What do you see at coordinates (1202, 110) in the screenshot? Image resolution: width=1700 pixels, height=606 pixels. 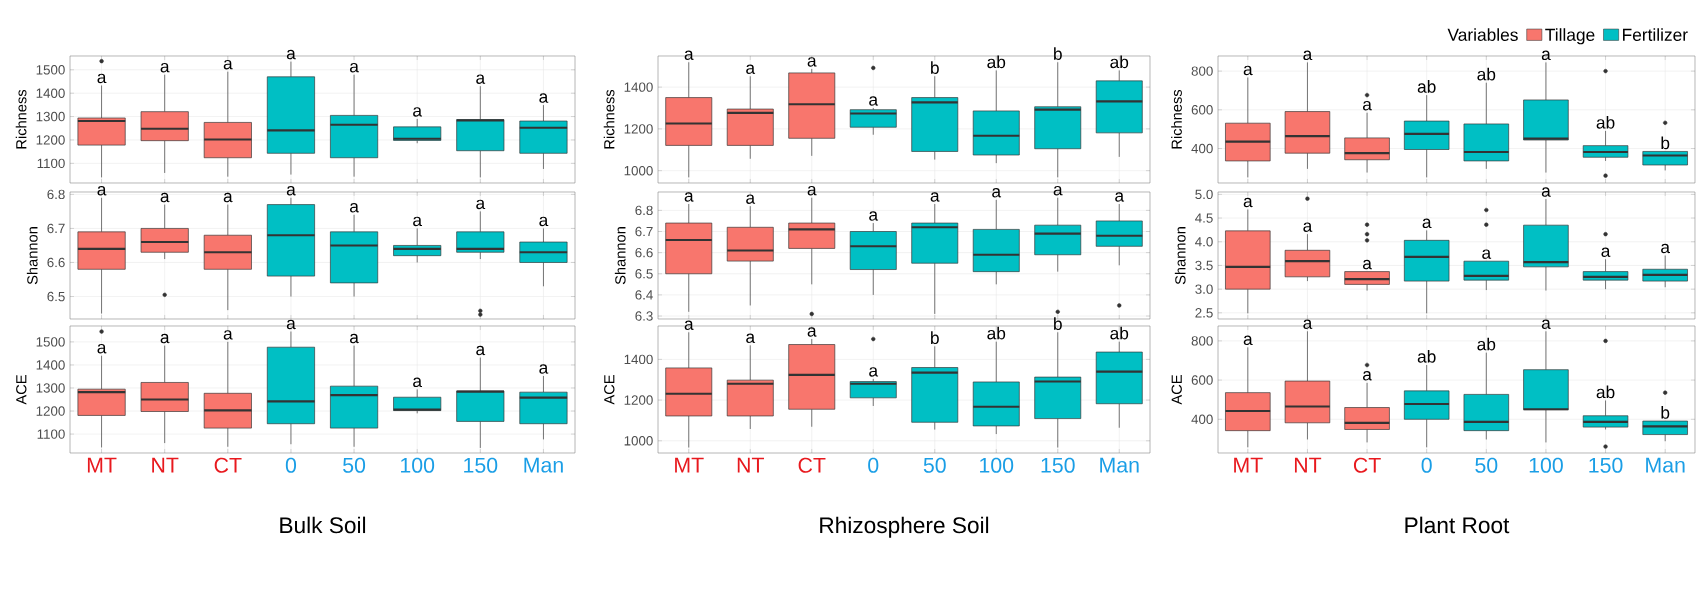 I see `y-tick-label: 600` at bounding box center [1202, 110].